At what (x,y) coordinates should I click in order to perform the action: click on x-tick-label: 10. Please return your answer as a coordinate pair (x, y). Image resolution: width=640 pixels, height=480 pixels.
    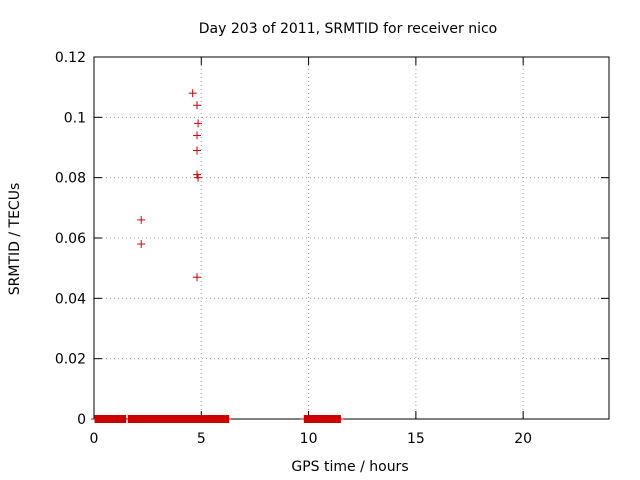
    Looking at the image, I should click on (309, 439).